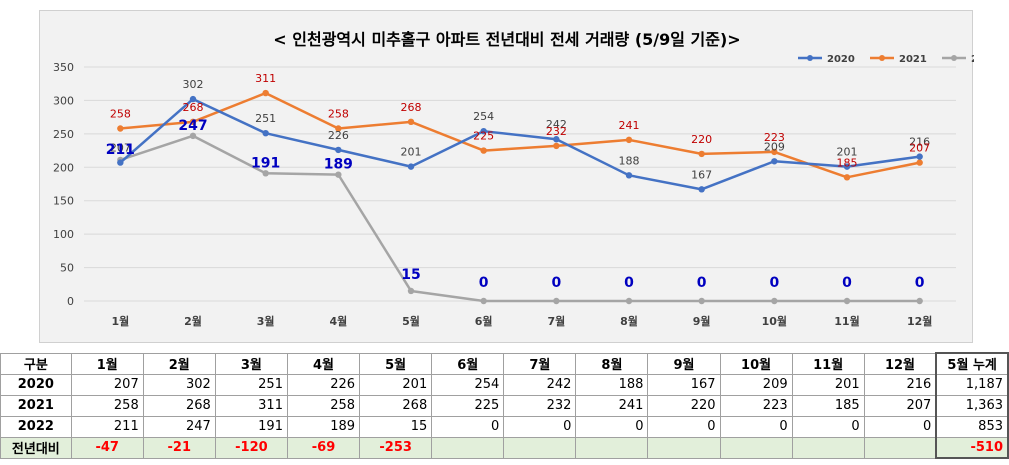 Image resolution: width=1009 pixels, height=465 pixels. I want to click on data-label-2022: 189, so click(338, 165).